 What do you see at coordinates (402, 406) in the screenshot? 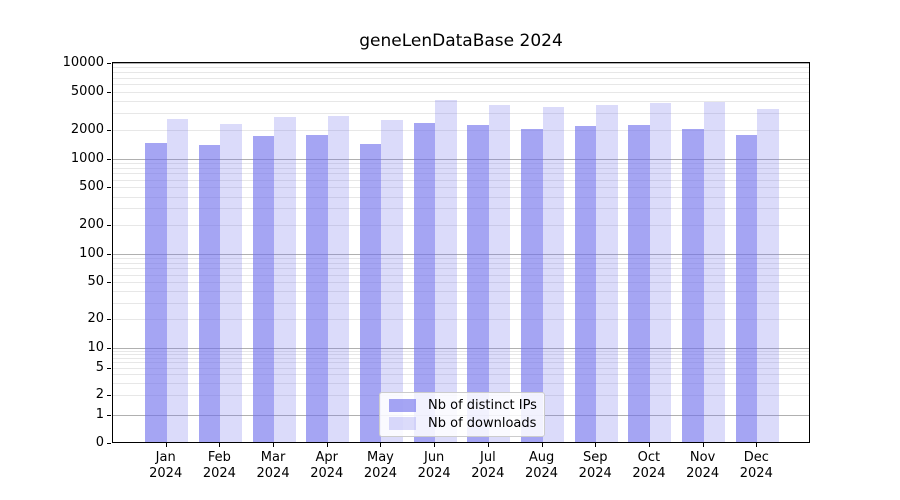
I see `legend-swatch-ips` at bounding box center [402, 406].